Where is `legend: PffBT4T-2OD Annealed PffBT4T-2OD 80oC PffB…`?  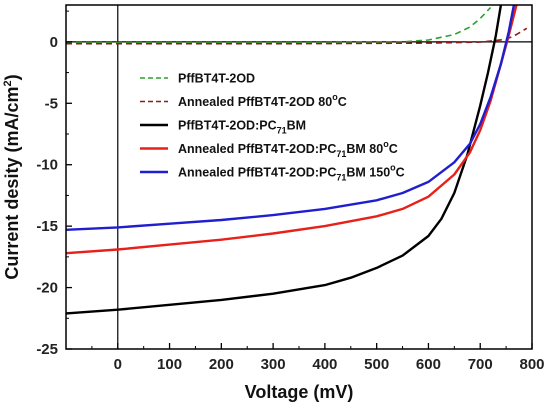
legend: PffBT4T-2OD Annealed PffBT4T-2OD 80oC PffB… is located at coordinates (272, 127).